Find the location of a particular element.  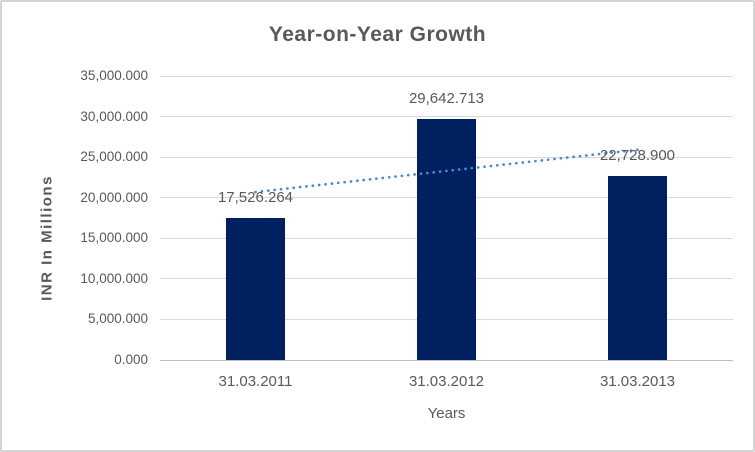

y-axis-tick-label: 25,000.000 is located at coordinates (114, 157).